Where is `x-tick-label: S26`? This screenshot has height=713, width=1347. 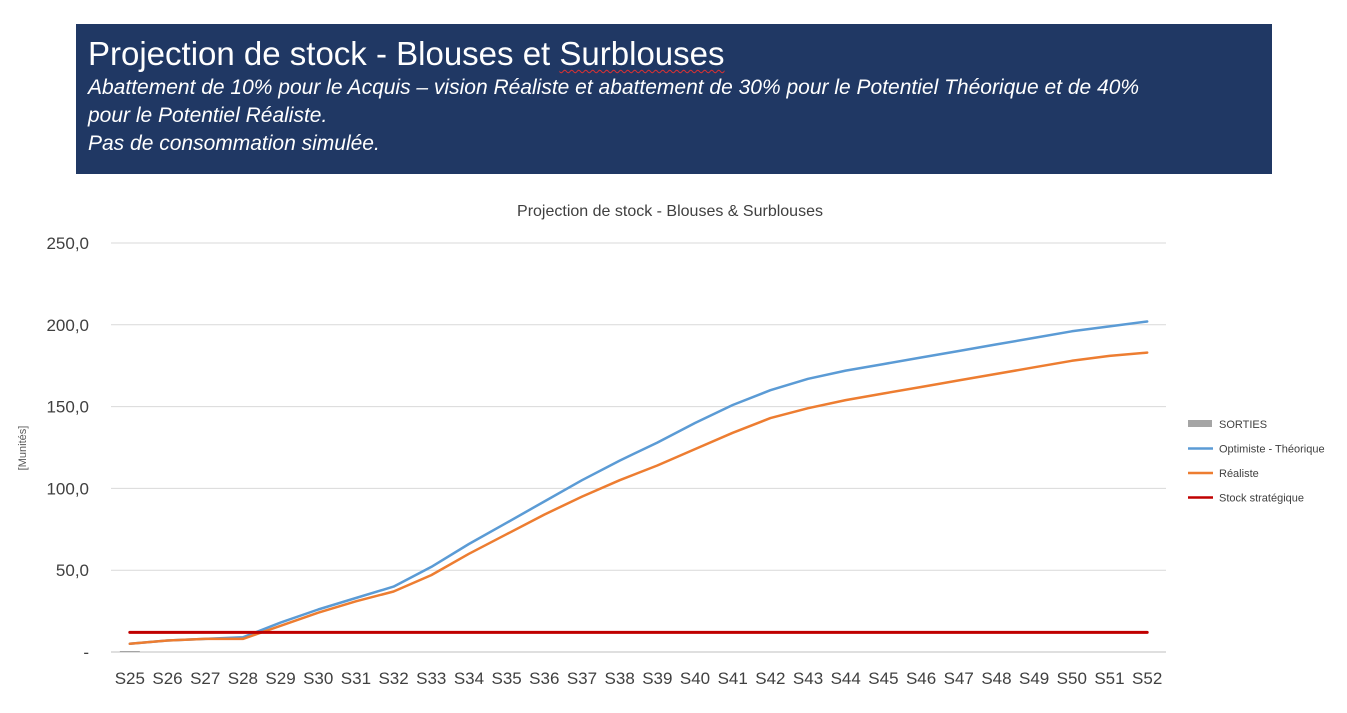
x-tick-label: S26 is located at coordinates (167, 678).